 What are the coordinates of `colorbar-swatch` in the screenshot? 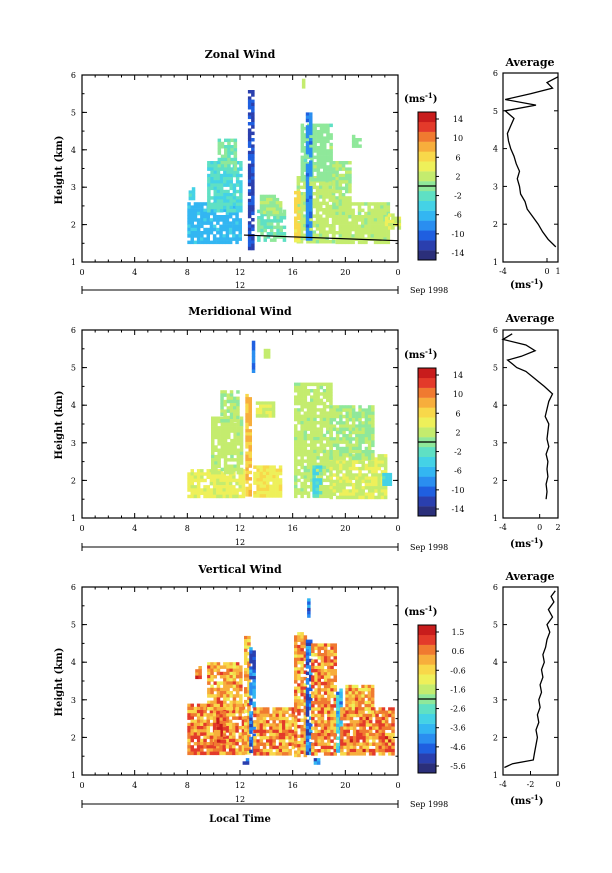 It's located at (427, 708).